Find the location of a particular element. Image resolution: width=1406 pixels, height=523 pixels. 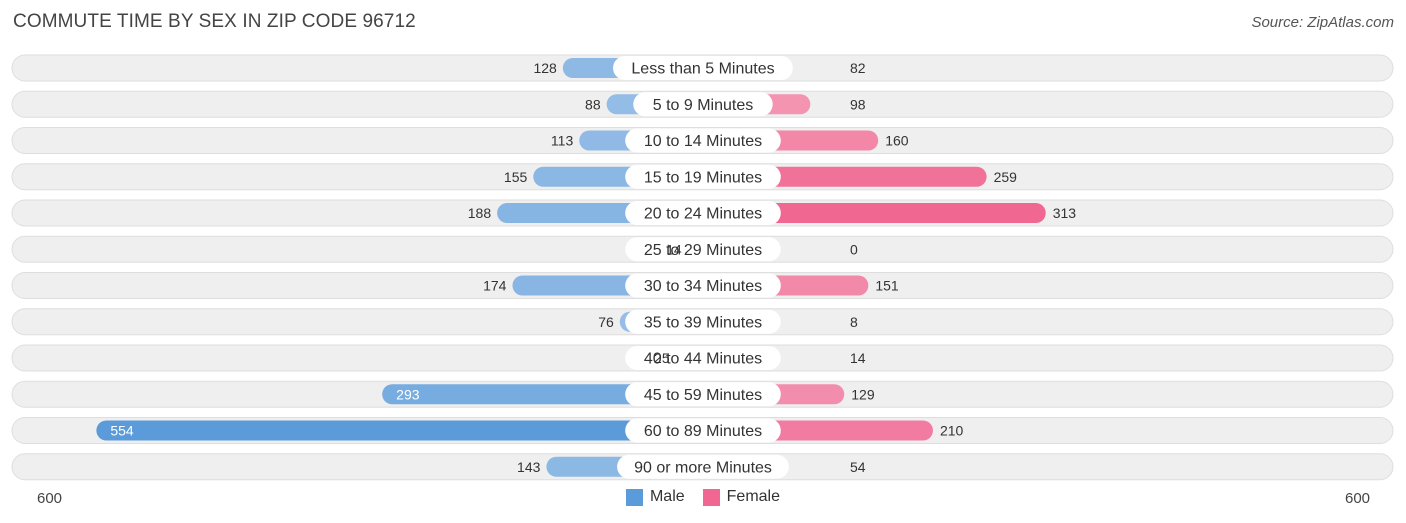

value-label-male: 293 is located at coordinates (408, 394).